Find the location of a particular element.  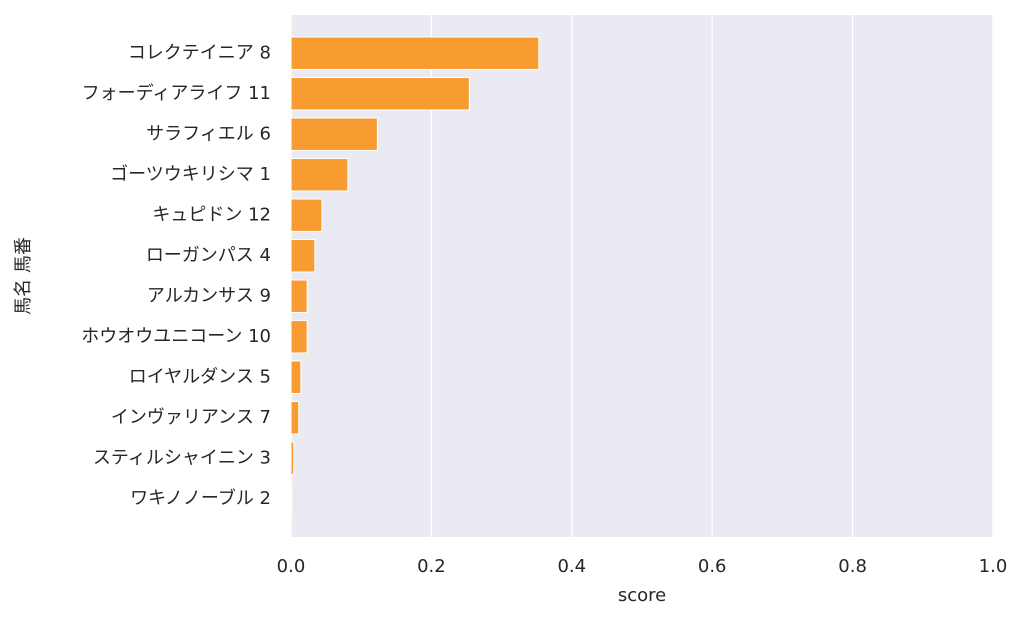

y-tick-label: フォーディアライフ 11 is located at coordinates (176, 93).